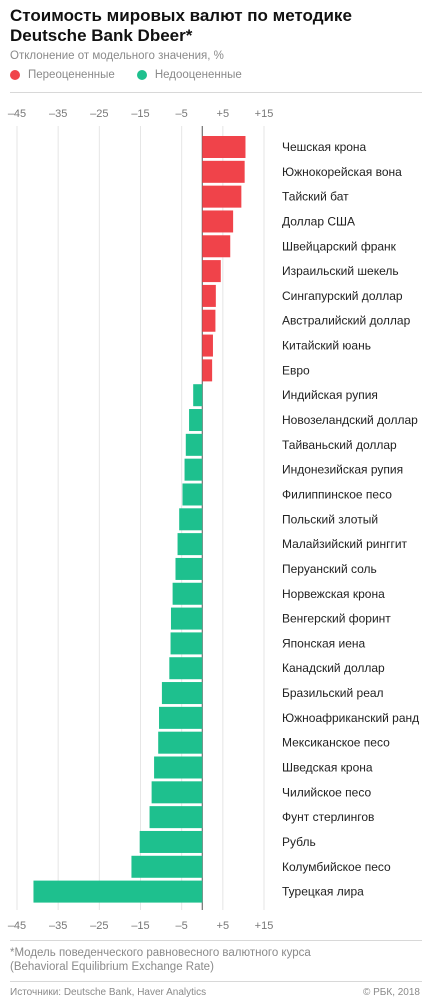  I want to click on category-label: Филиппинское песо, so click(337, 494).